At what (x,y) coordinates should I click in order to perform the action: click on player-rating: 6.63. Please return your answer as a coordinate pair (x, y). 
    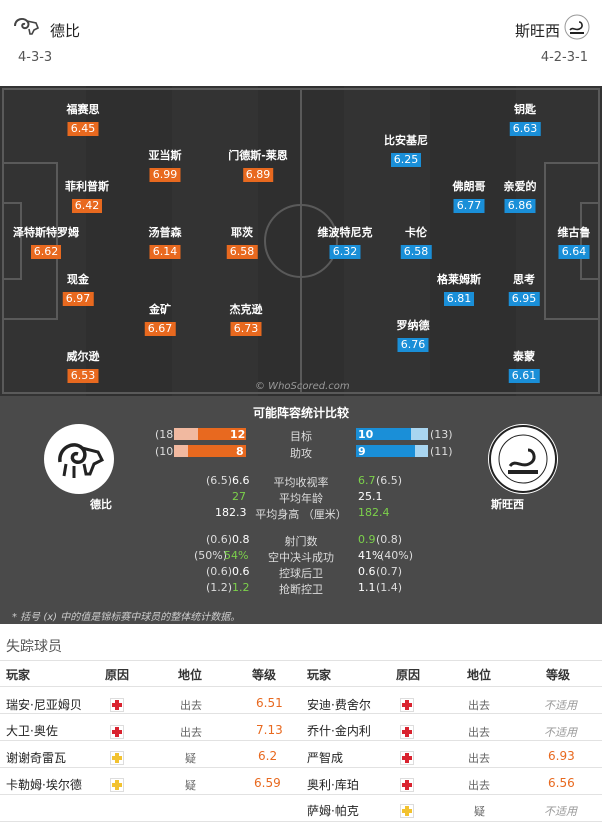
    Looking at the image, I should click on (525, 129).